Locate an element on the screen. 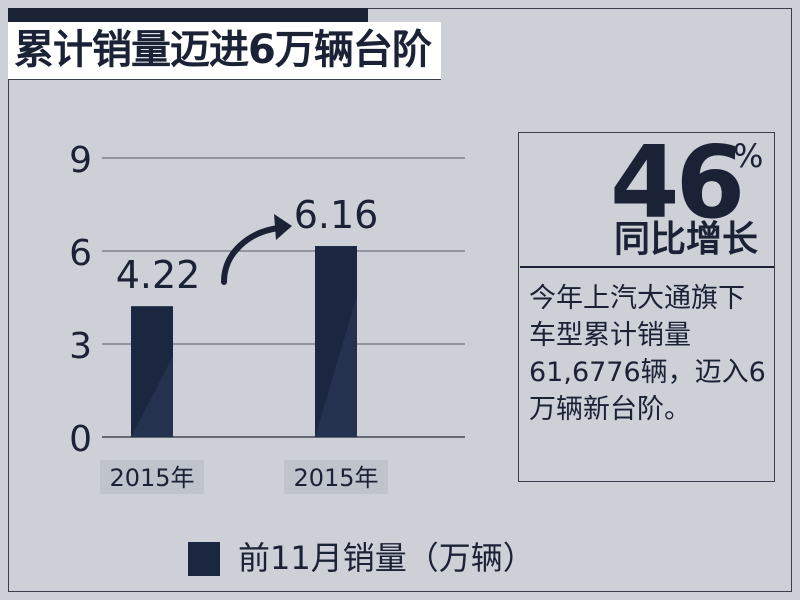  category-labels: 2015年 2015年 is located at coordinates (244, 477).